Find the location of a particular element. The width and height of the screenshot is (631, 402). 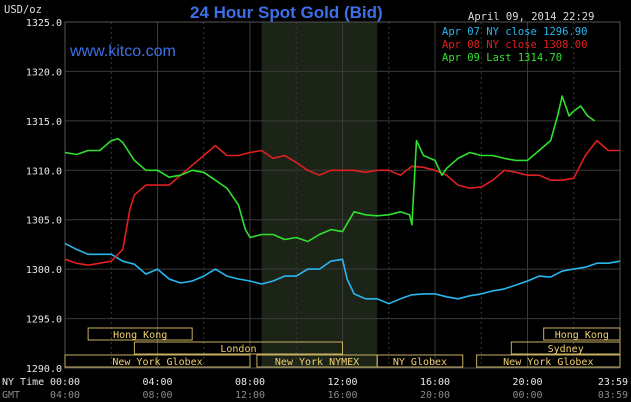

legend-entry-apr08: Apr 08 NY close 1308.00 is located at coordinates (514, 45).